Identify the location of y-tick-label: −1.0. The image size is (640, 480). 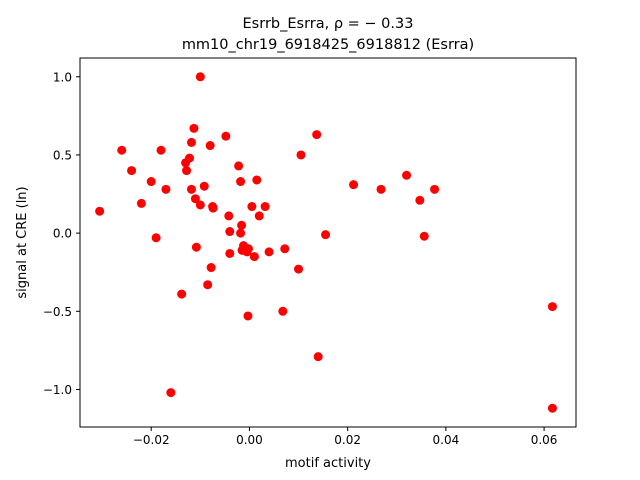
(57, 390).